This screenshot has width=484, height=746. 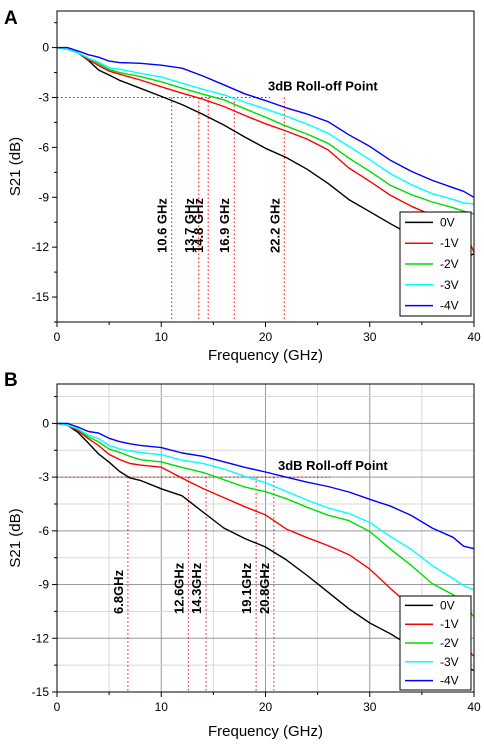 What do you see at coordinates (196, 588) in the screenshot?
I see `rolloff-label: 14.3GHz` at bounding box center [196, 588].